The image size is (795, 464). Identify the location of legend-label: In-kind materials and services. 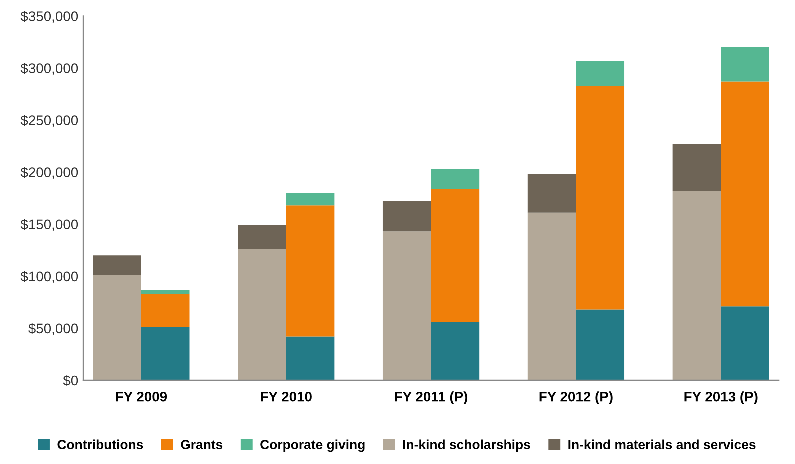
(662, 445).